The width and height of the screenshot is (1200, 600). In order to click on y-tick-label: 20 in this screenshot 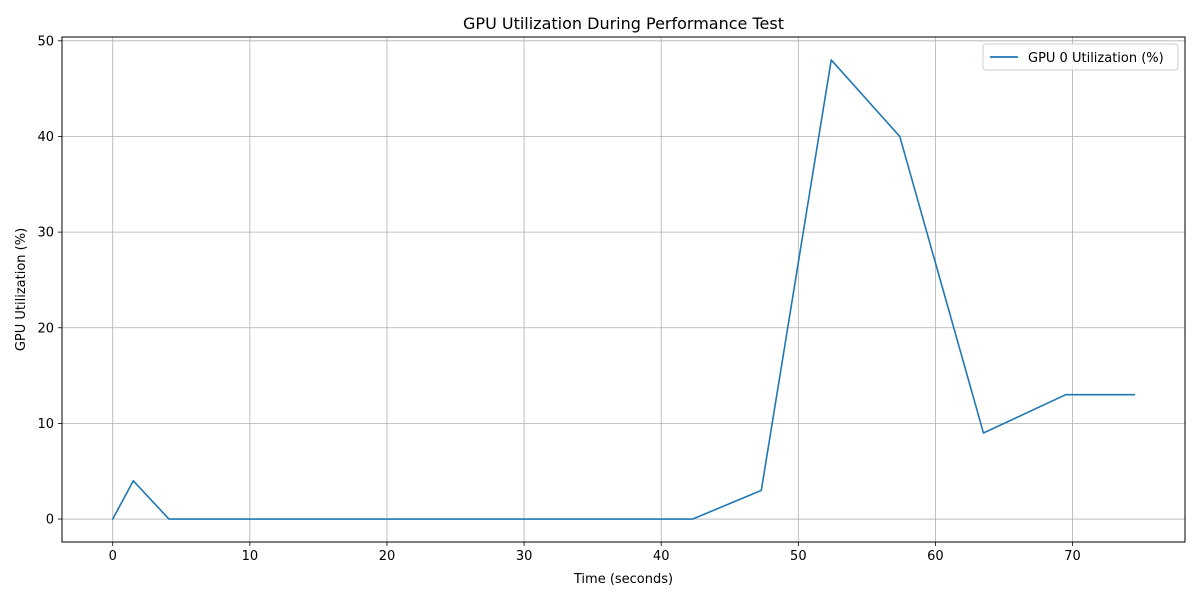, I will do `click(45, 328)`.